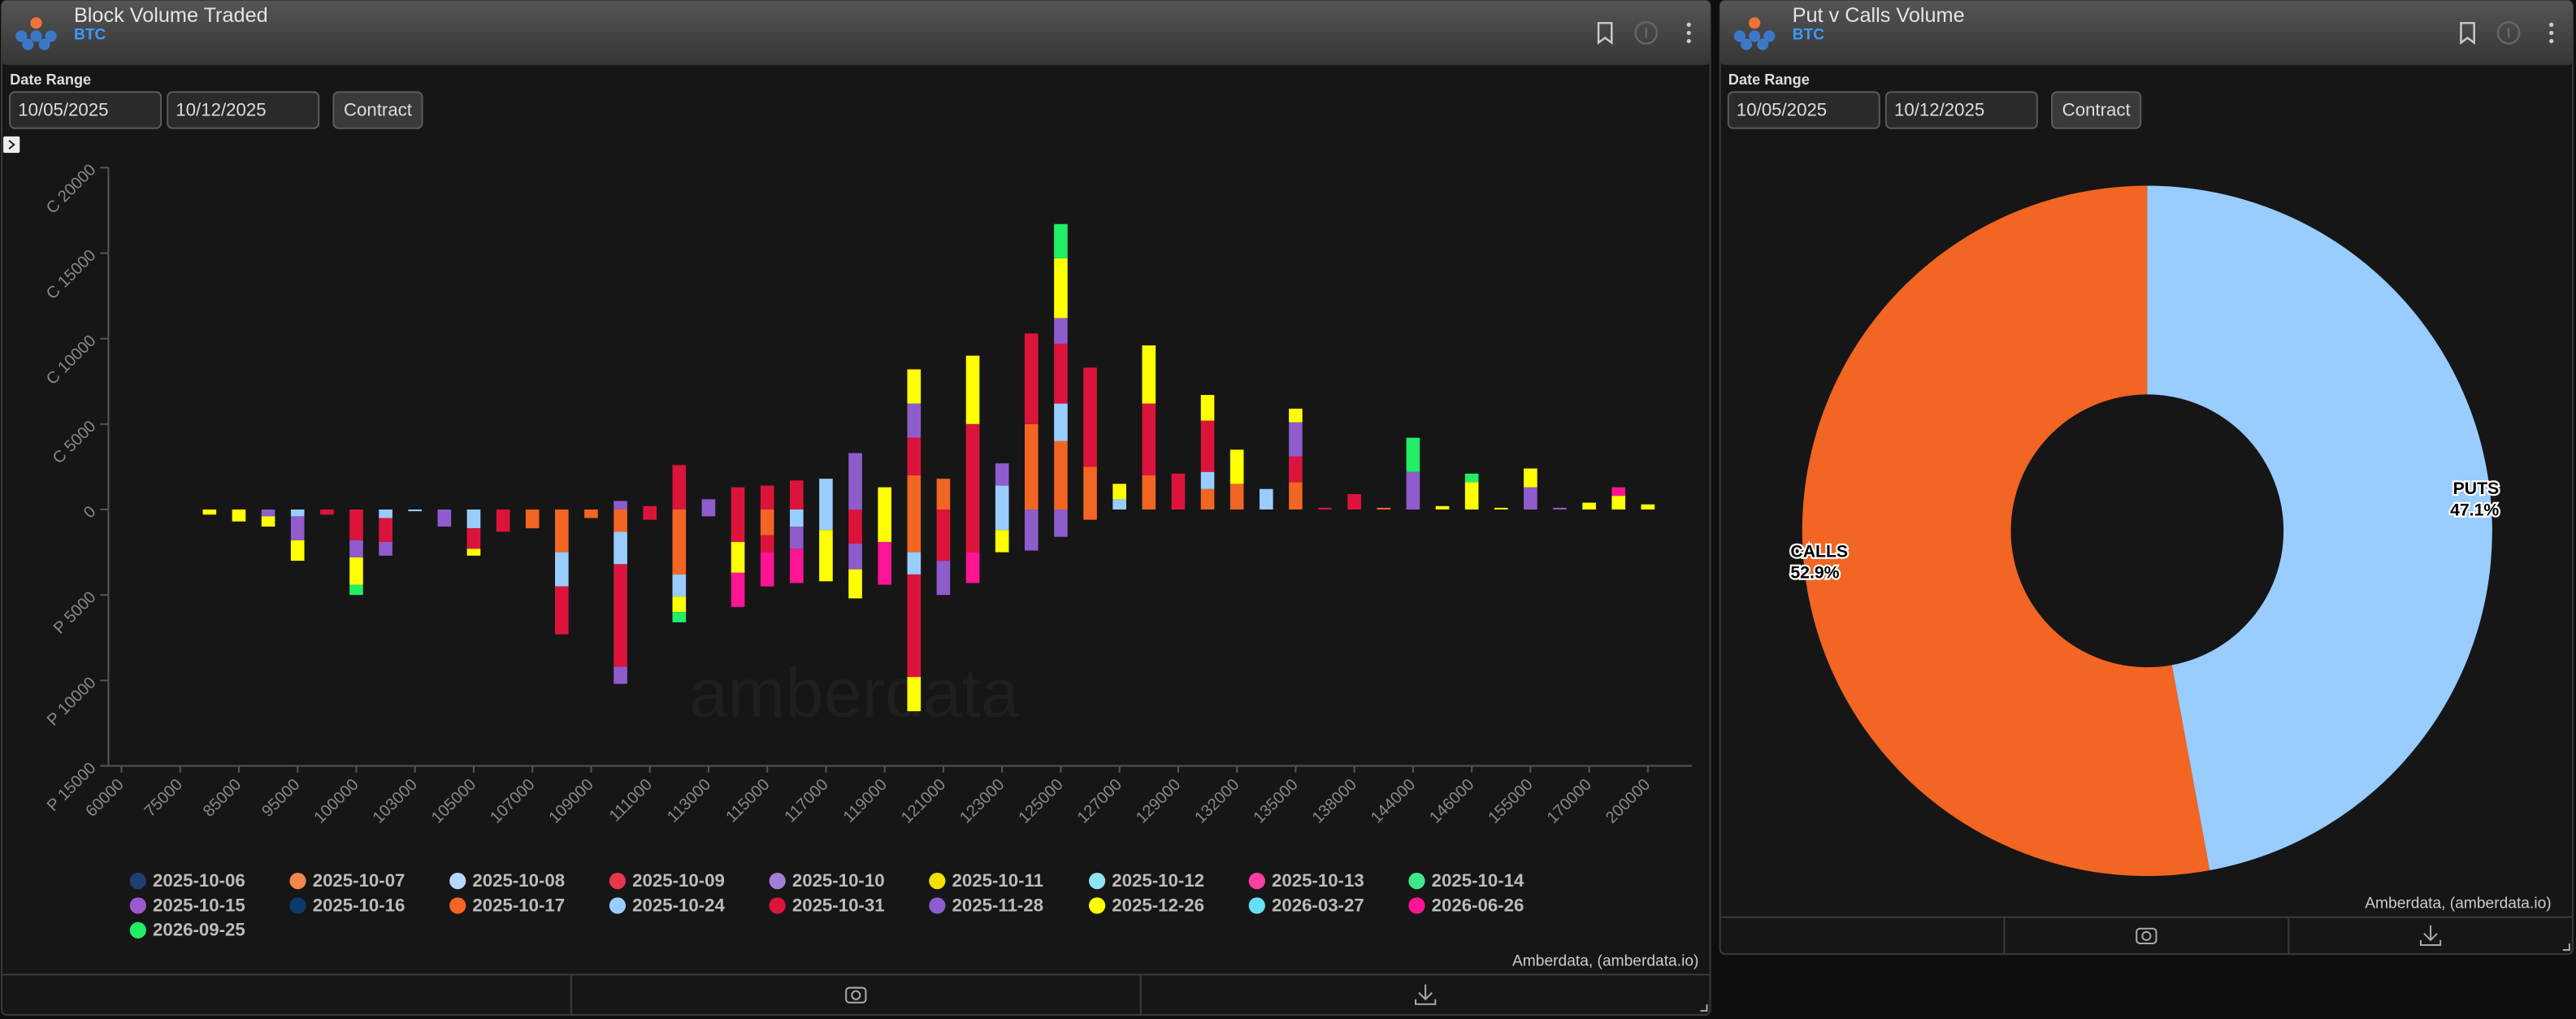 The width and height of the screenshot is (2576, 1019). I want to click on legend-label: 2026-03-27, so click(1318, 905).